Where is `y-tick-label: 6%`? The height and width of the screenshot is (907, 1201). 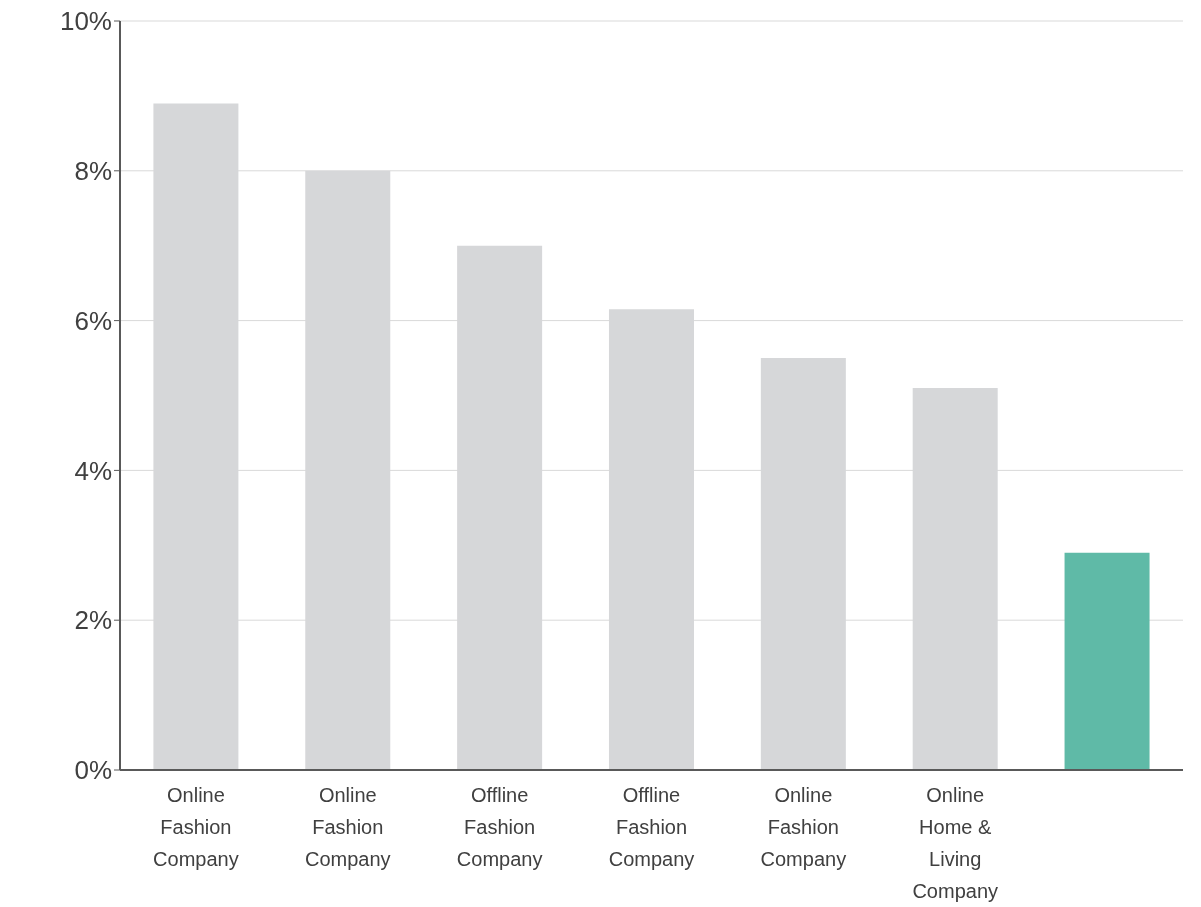 y-tick-label: 6% is located at coordinates (93, 320).